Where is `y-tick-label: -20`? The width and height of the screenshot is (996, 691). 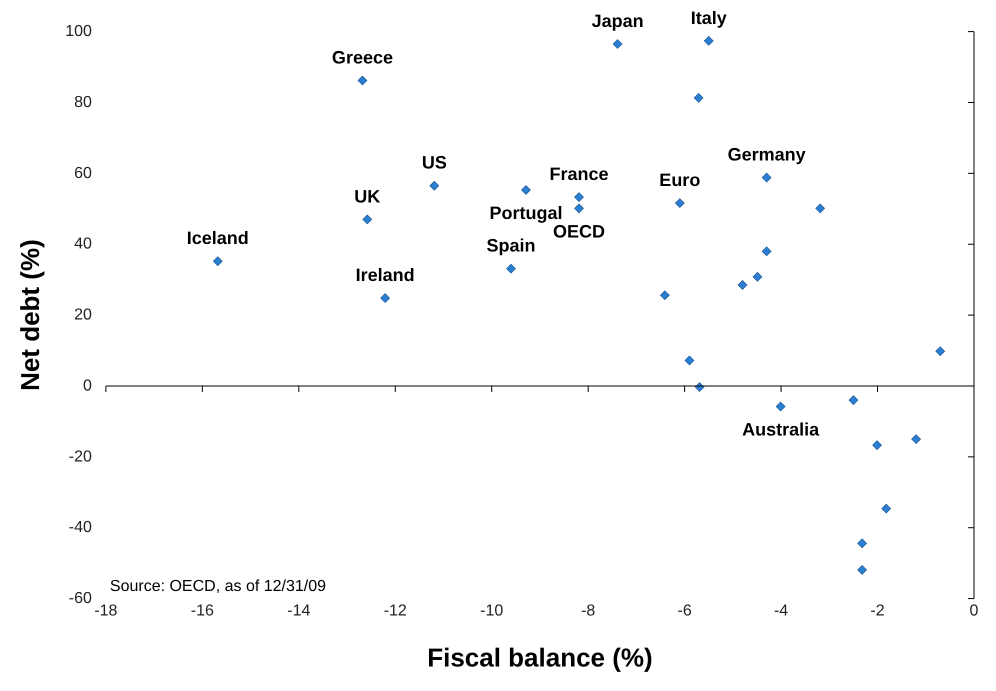
y-tick-label: -20 is located at coordinates (80, 457).